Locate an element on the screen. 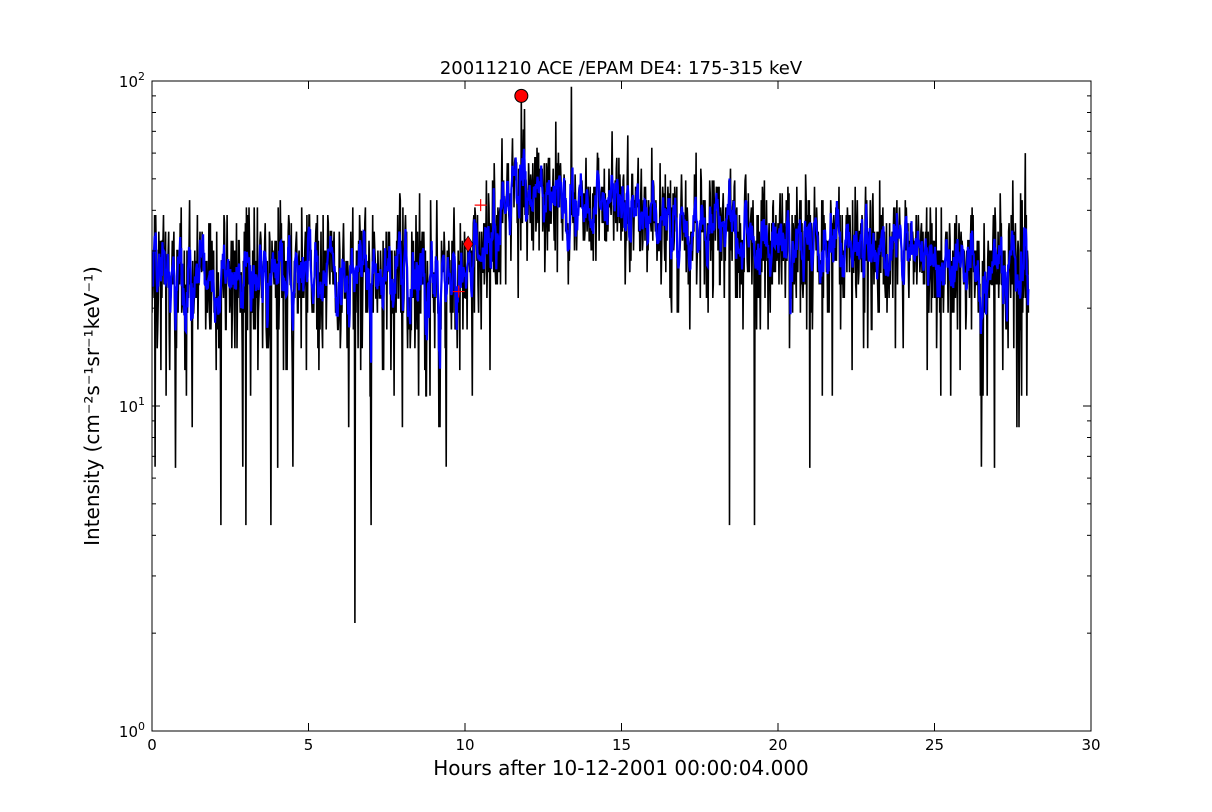 This screenshot has width=1212, height=812. y-axis-label: Intensity (cm⁻²s⁻¹sr⁻¹keV⁻¹) is located at coordinates (92, 406).